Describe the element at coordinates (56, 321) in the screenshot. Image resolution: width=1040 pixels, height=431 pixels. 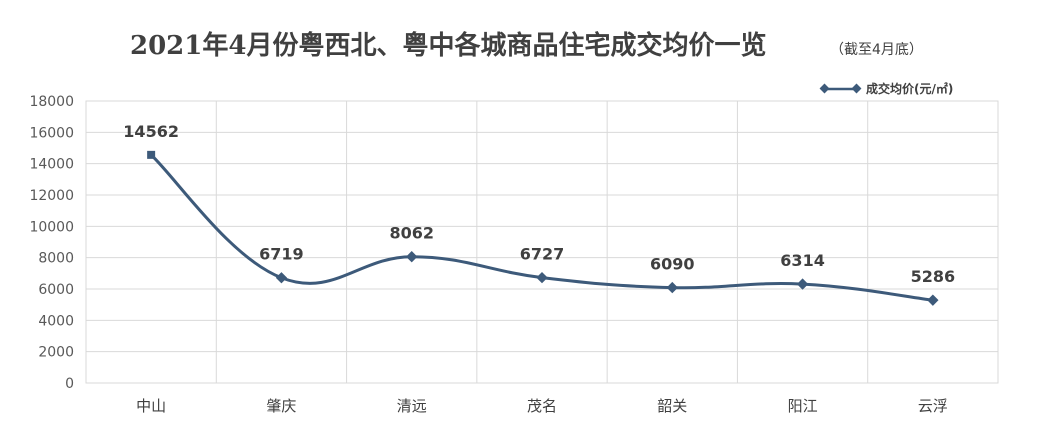
I see `y-tick-label: 4000` at that location.